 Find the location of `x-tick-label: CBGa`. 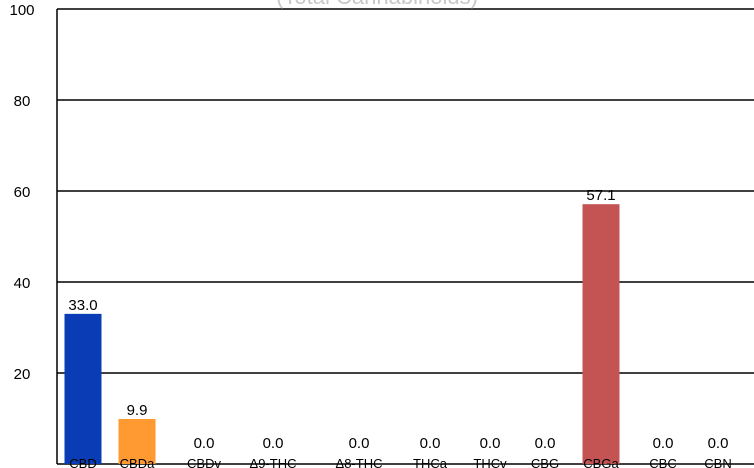

x-tick-label: CBGa is located at coordinates (601, 462).